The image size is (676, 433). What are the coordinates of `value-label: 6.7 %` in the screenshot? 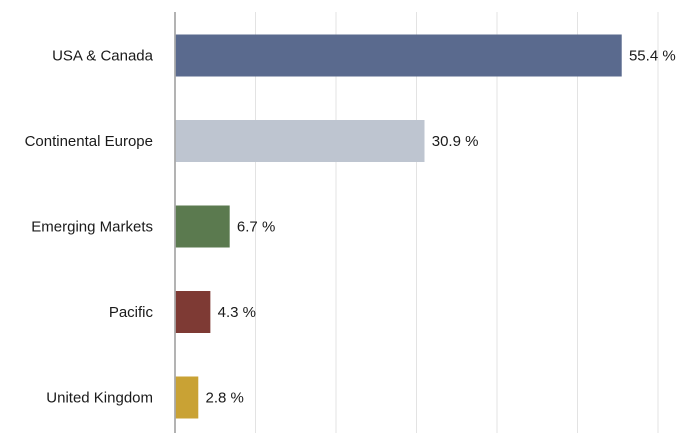 It's located at (256, 227).